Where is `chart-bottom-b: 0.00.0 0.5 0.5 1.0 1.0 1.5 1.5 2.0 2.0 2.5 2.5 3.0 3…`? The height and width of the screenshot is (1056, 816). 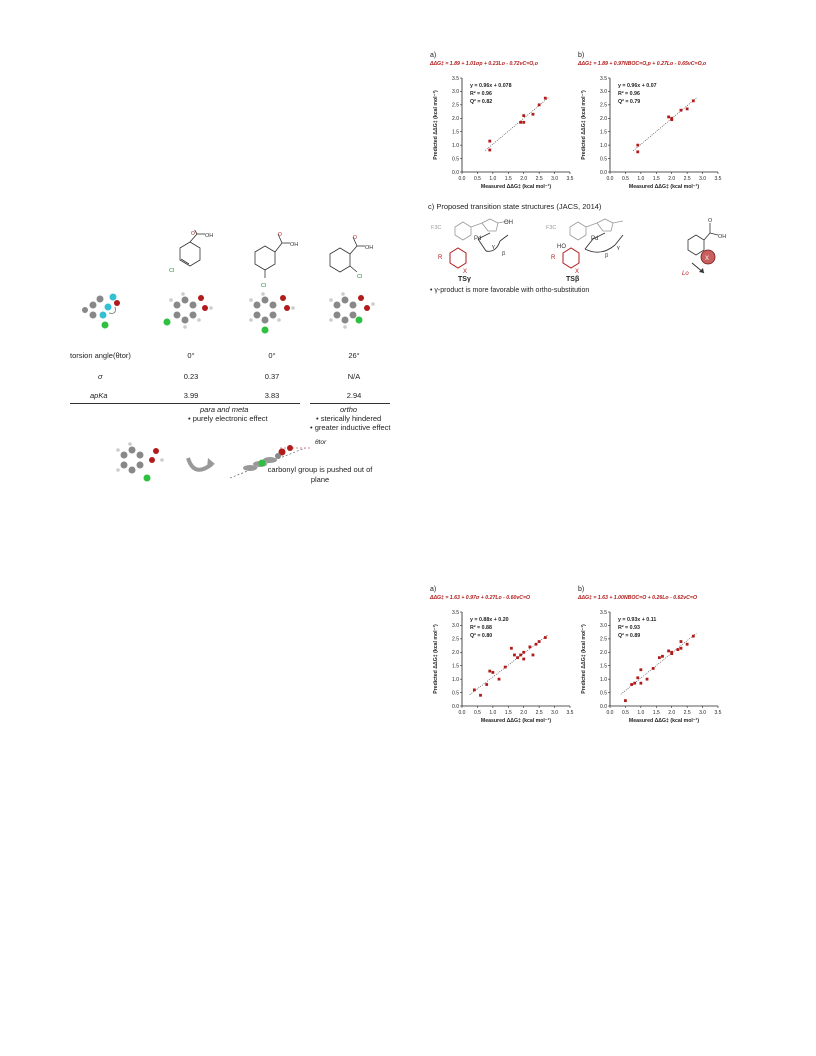 chart-bottom-b: 0.00.0 0.5 0.5 1.0 1.0 1.5 1.5 2.0 2.0 2.5 2.5 3.0 3… is located at coordinates (651, 667).